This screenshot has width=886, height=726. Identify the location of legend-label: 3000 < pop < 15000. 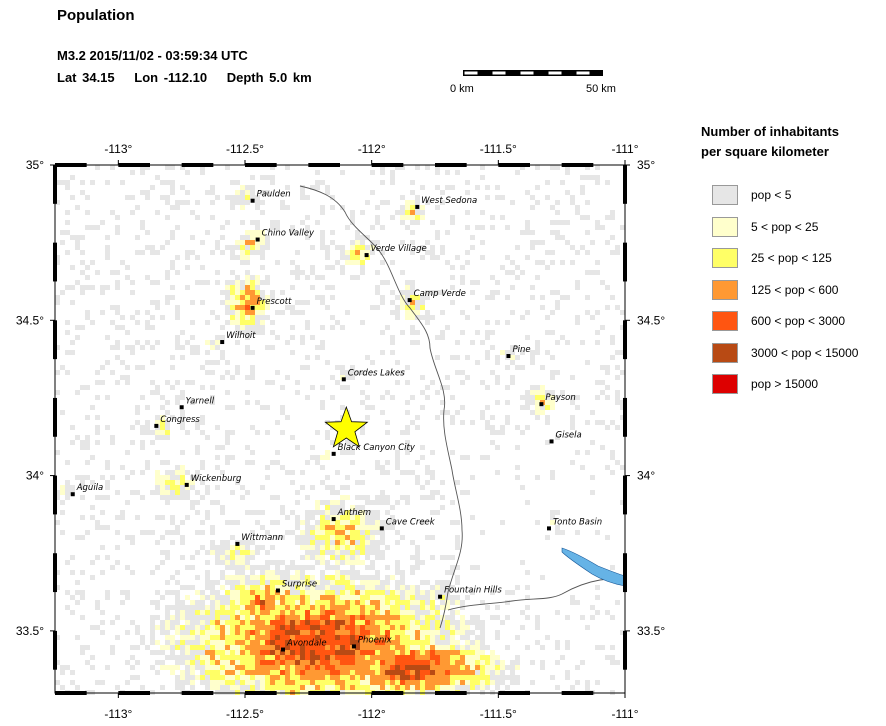
(805, 352).